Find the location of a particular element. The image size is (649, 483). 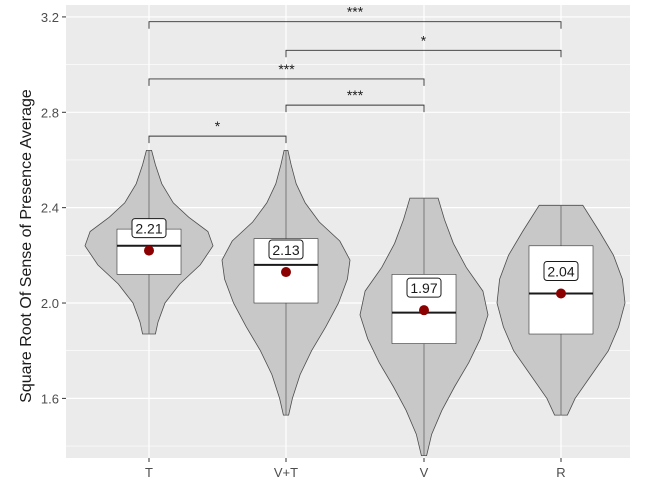

violin-group: 2.13 is located at coordinates (286, 283).